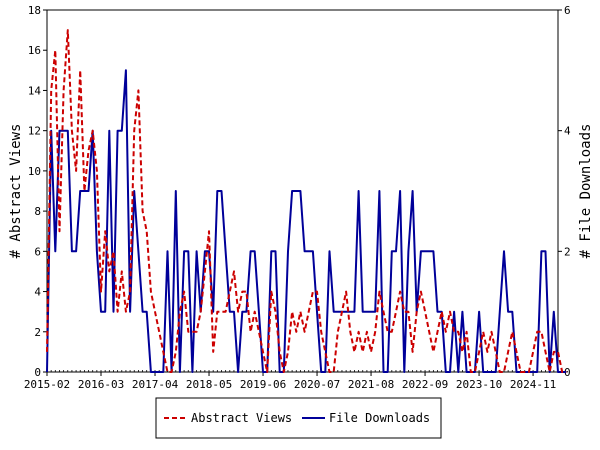 The image size is (600, 450). Describe the element at coordinates (101, 384) in the screenshot. I see `x-tick-label: 2016-03` at that location.